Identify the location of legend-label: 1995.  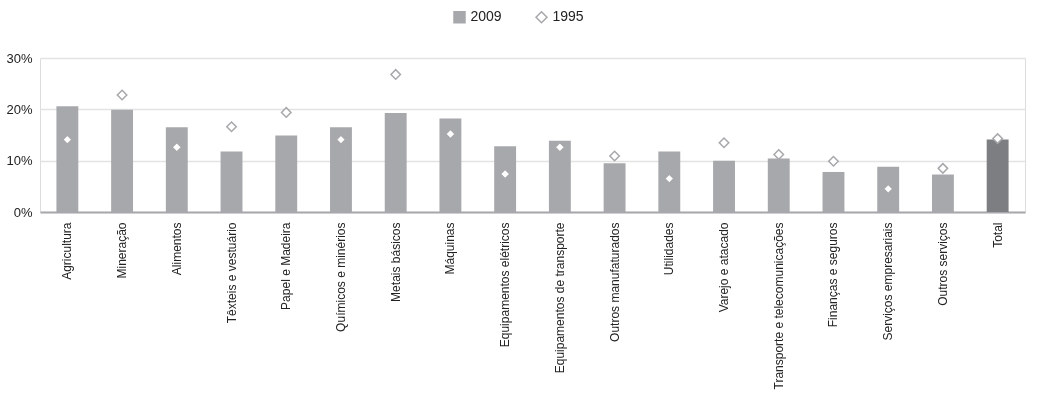
(568, 16).